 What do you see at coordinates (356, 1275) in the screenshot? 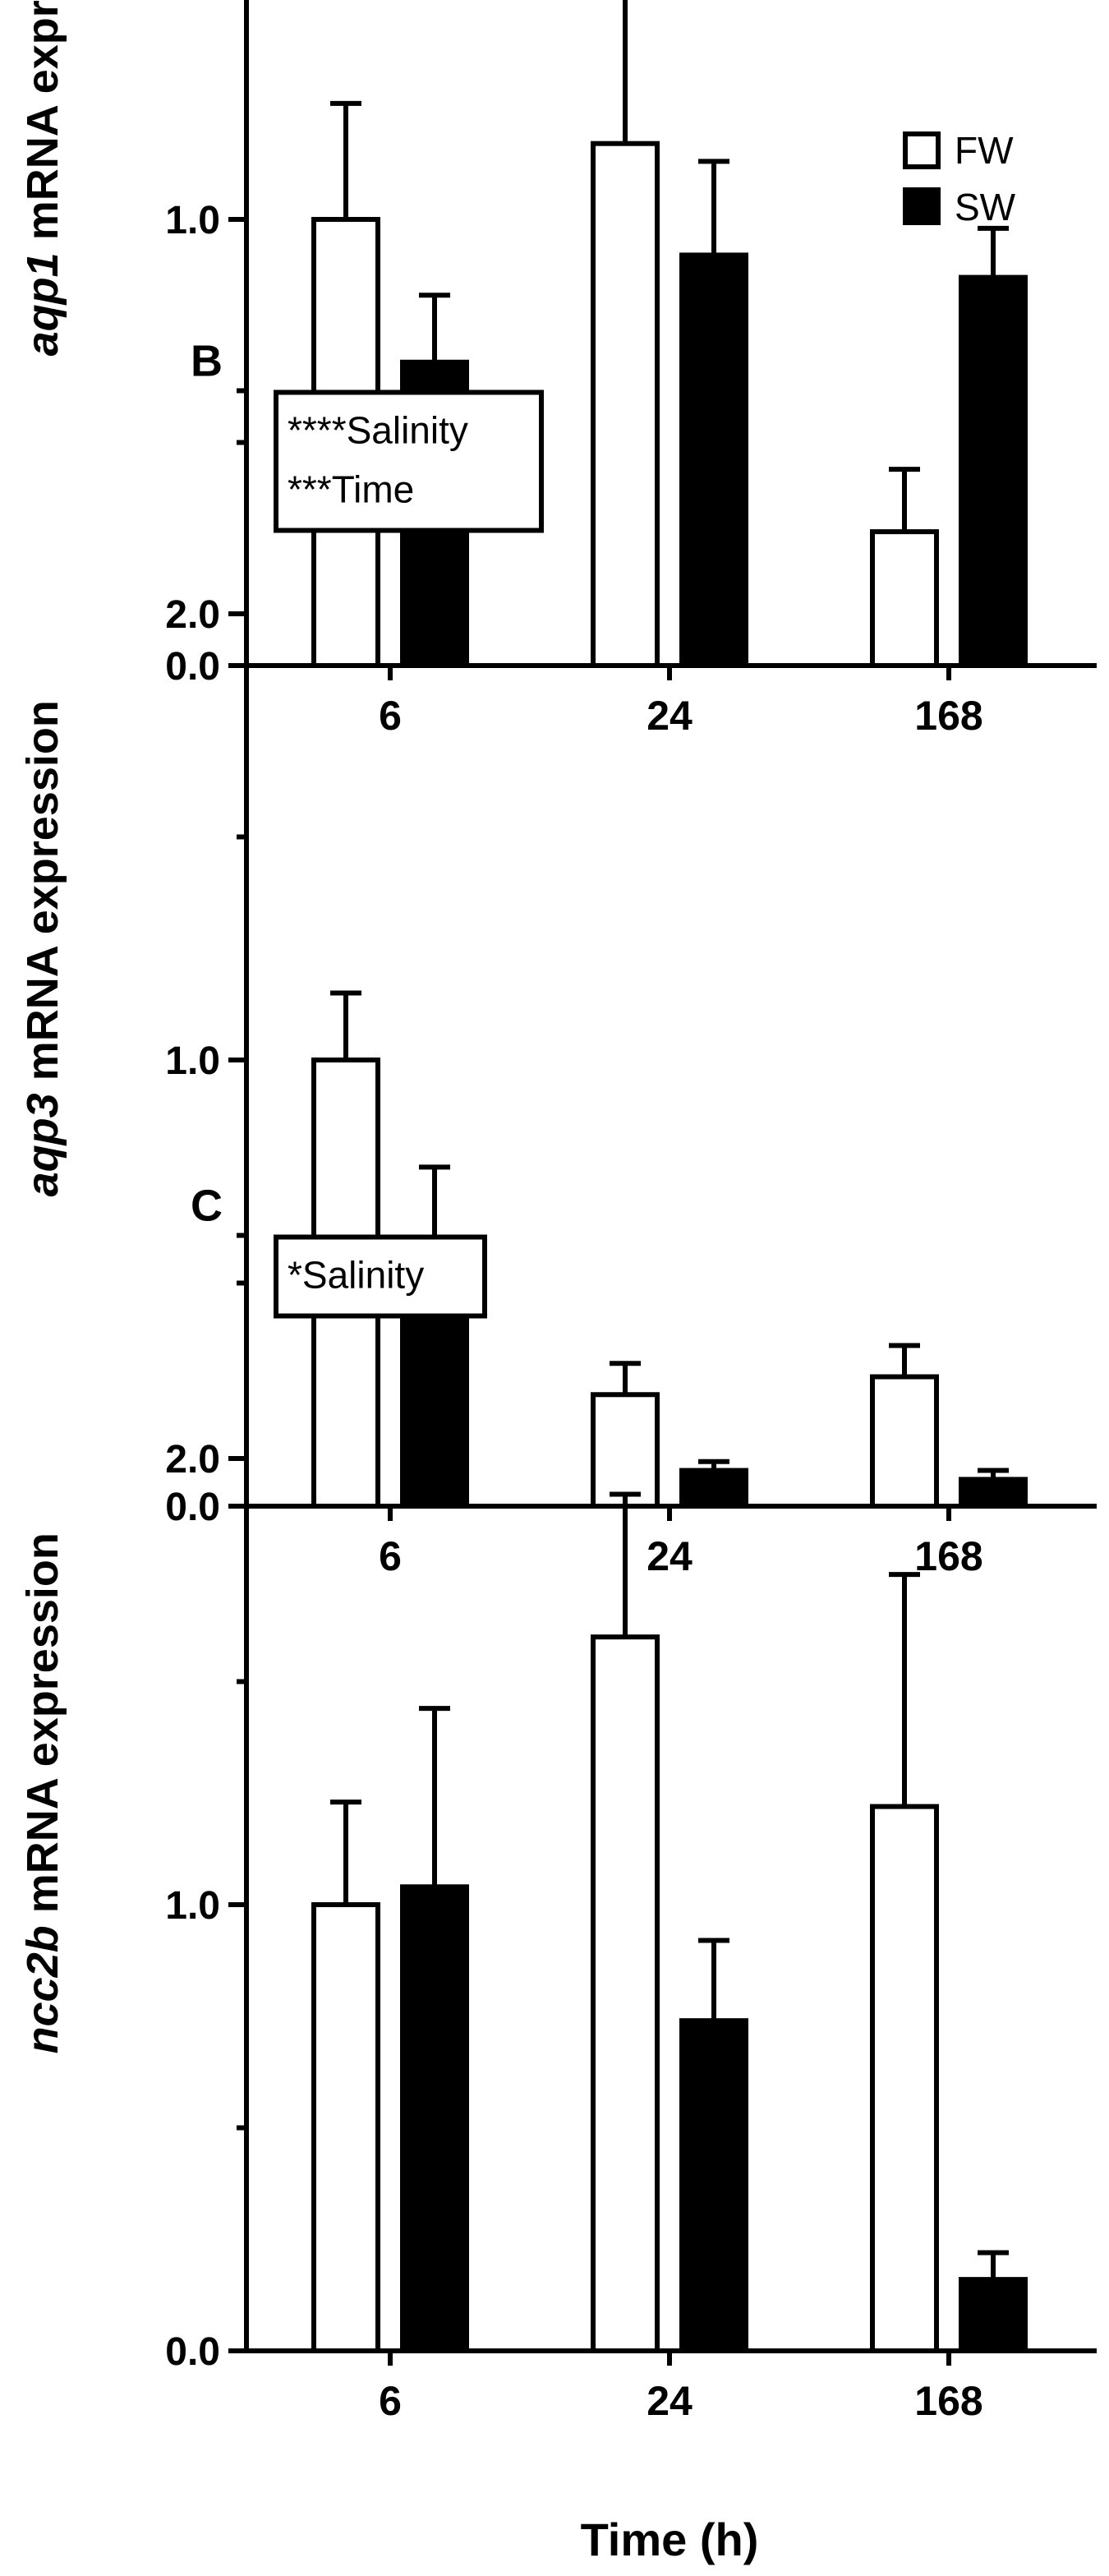
I see `stats-text: *Salinity` at bounding box center [356, 1275].